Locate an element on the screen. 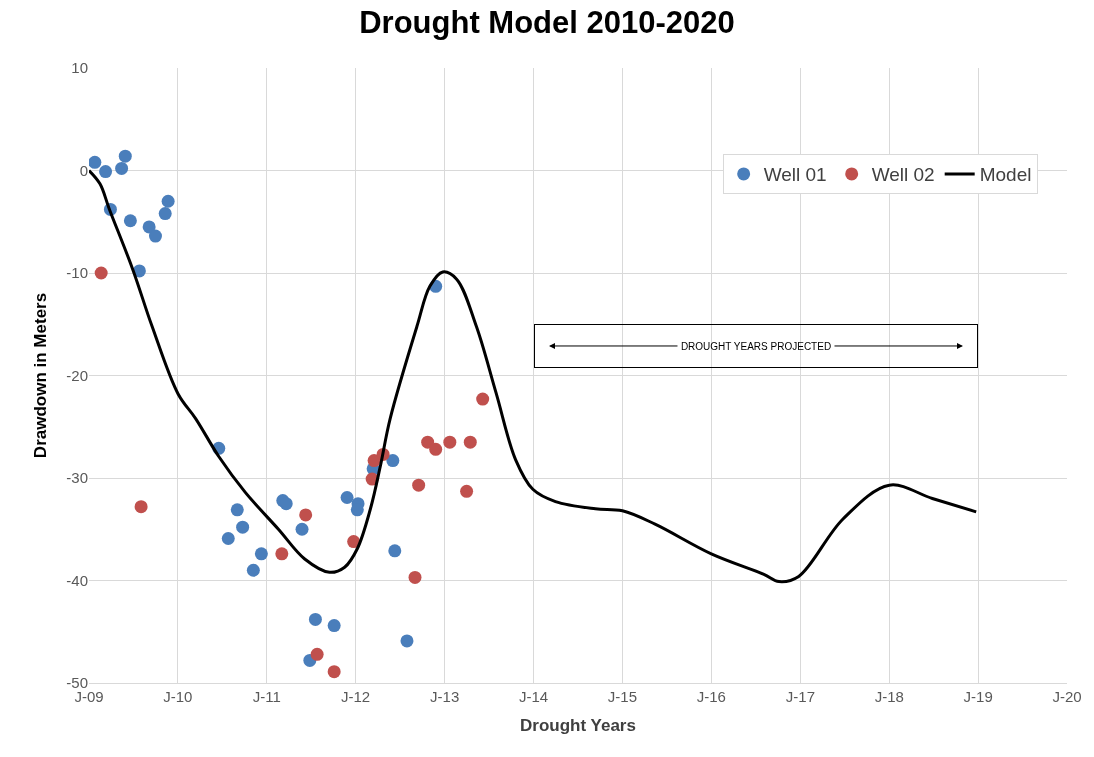 Image resolution: width=1094 pixels, height=757 pixels. y-tick-label: -30 is located at coordinates (77, 478).